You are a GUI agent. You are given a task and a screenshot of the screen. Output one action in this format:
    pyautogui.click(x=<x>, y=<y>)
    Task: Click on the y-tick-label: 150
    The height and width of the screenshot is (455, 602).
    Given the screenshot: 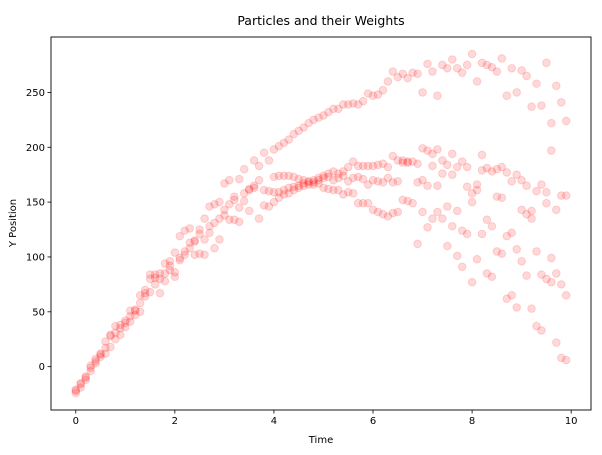 What is the action you would take?
    pyautogui.click(x=35, y=203)
    